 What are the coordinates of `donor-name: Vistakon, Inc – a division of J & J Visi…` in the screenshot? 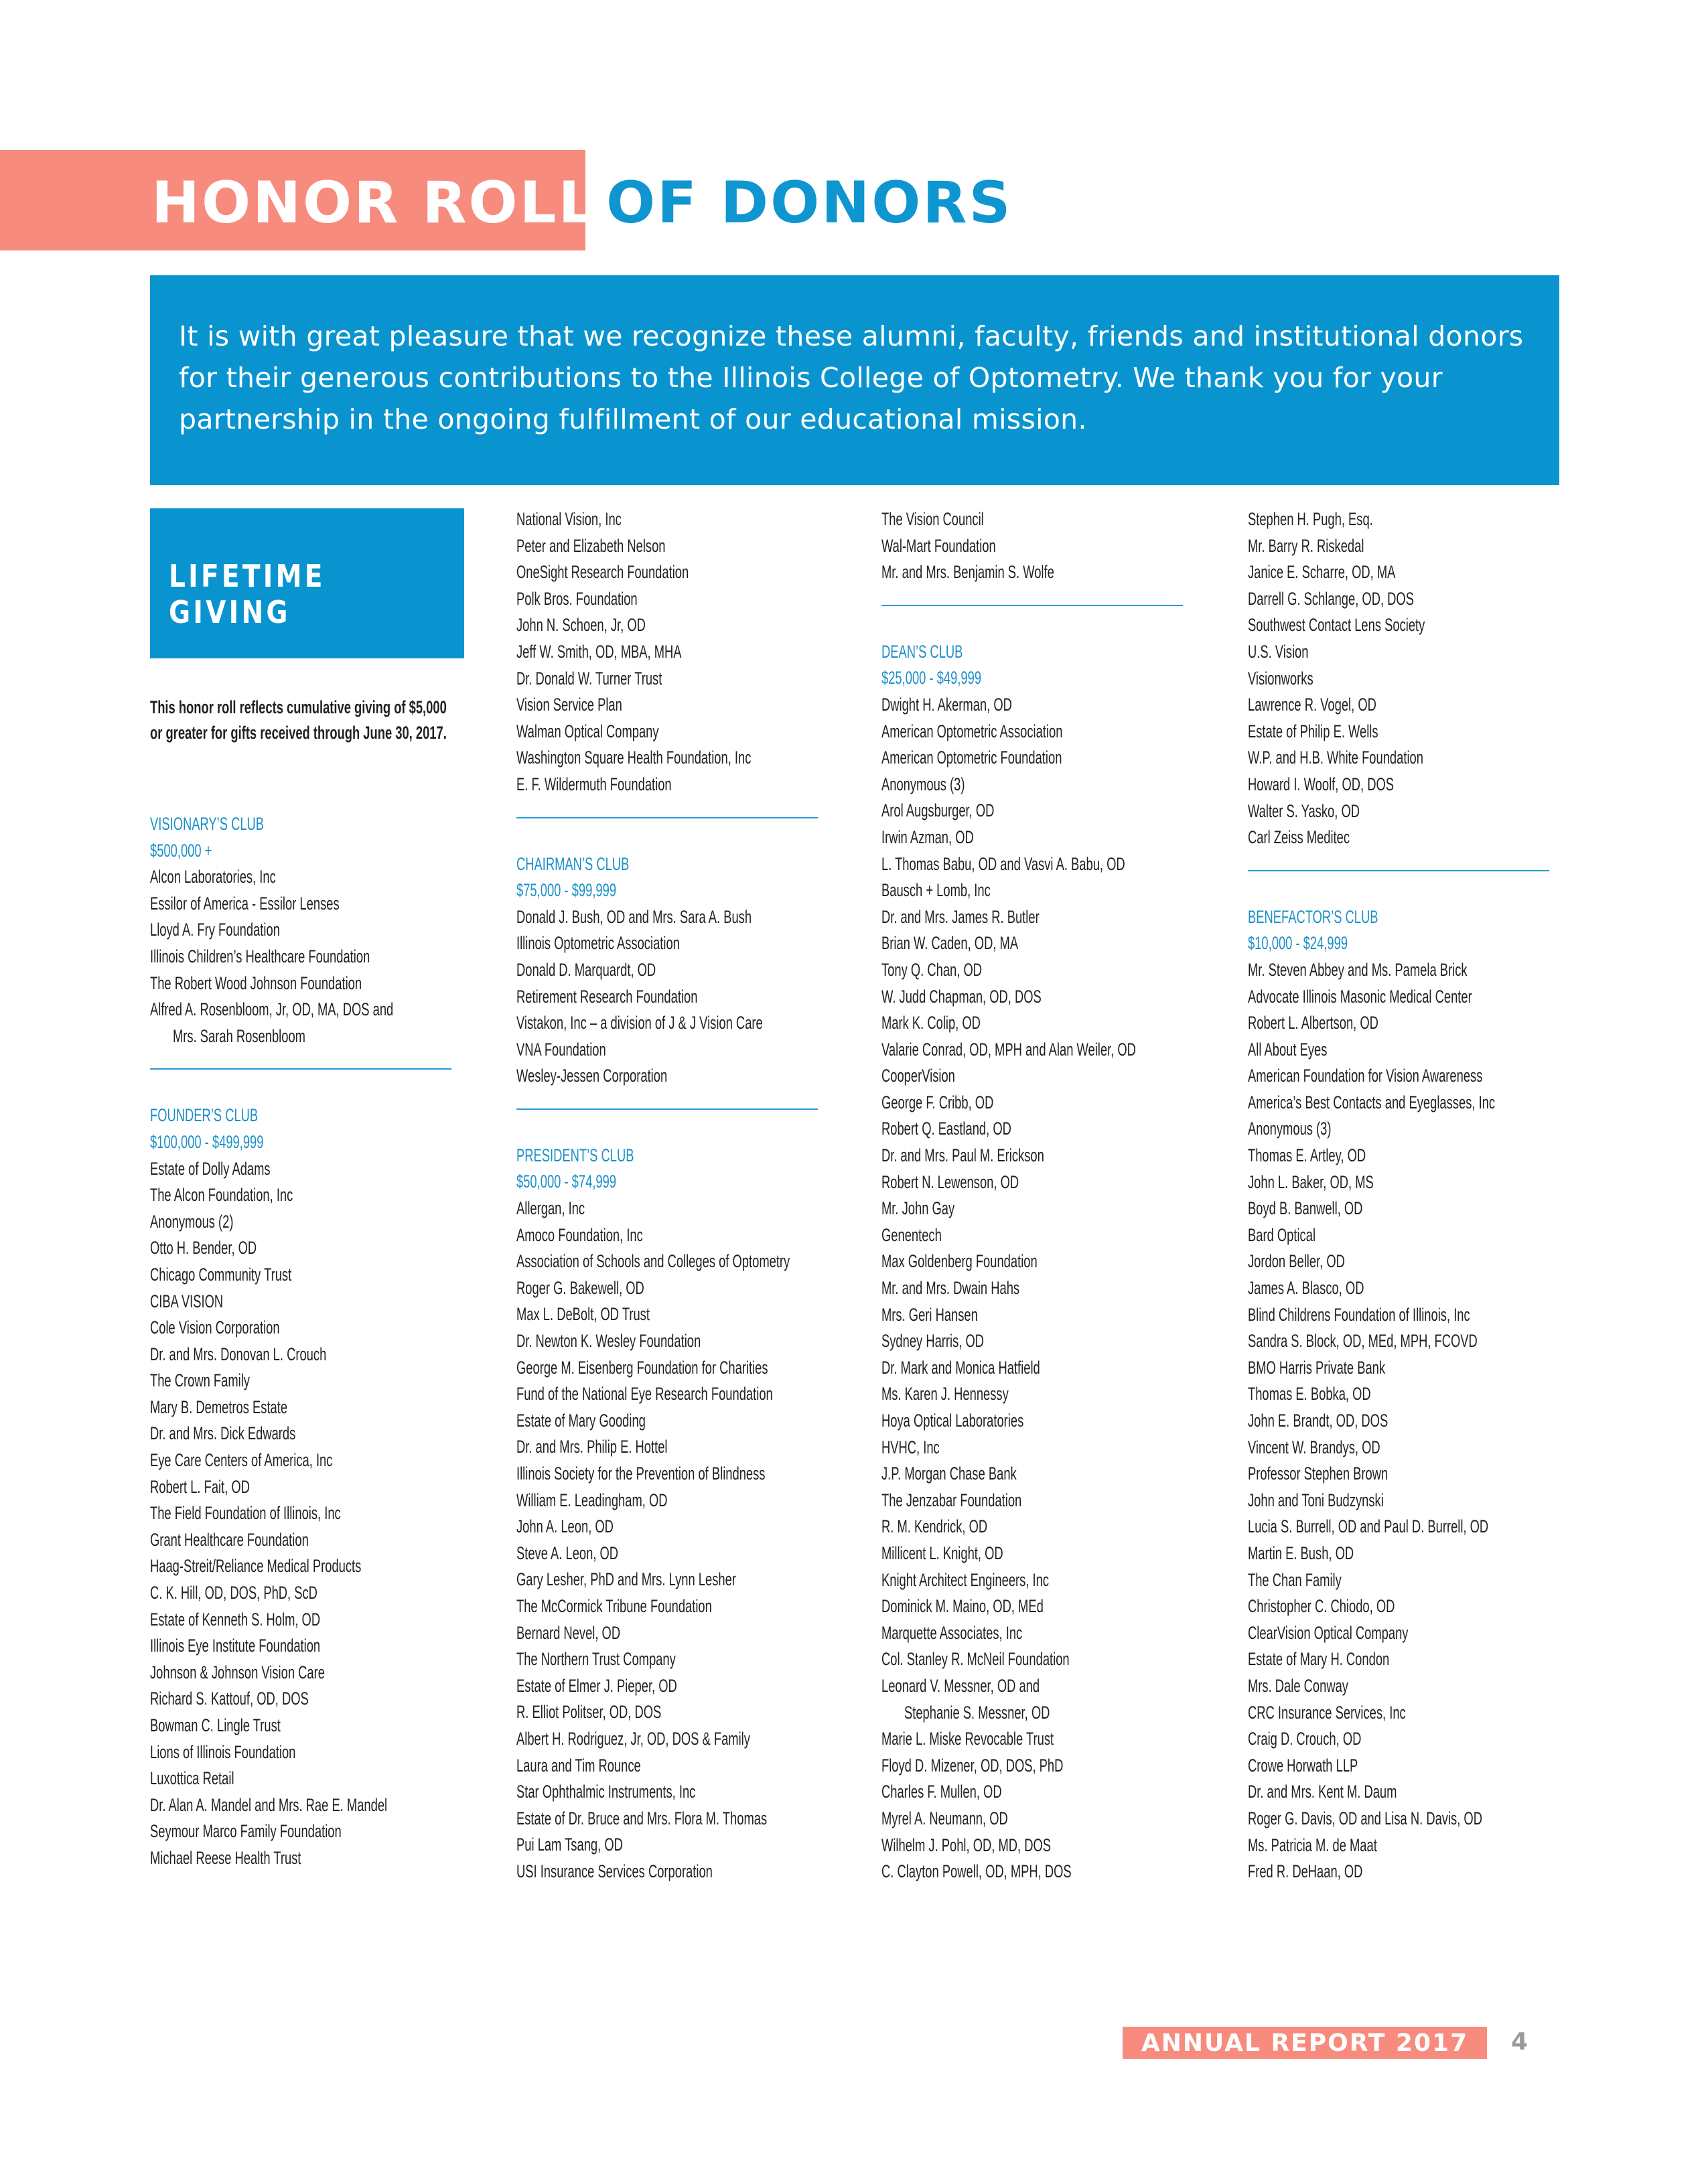 It's located at (639, 1023).